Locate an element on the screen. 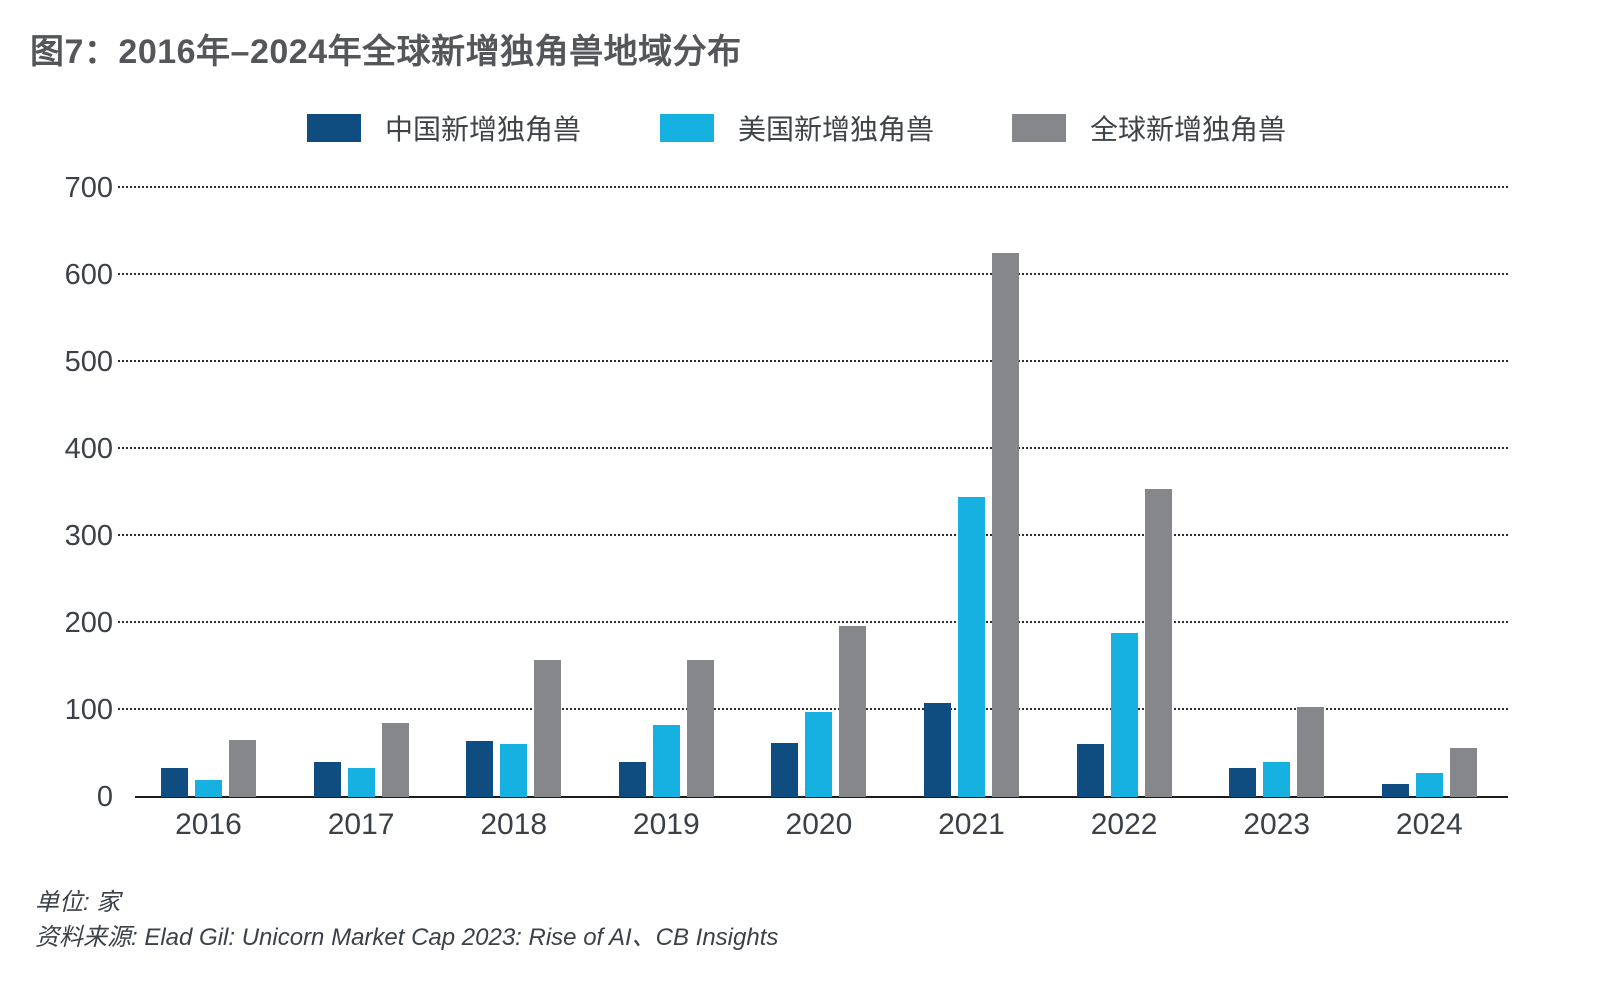 The image size is (1609, 990). legend-label: 中国新增独角兽 is located at coordinates (483, 129).